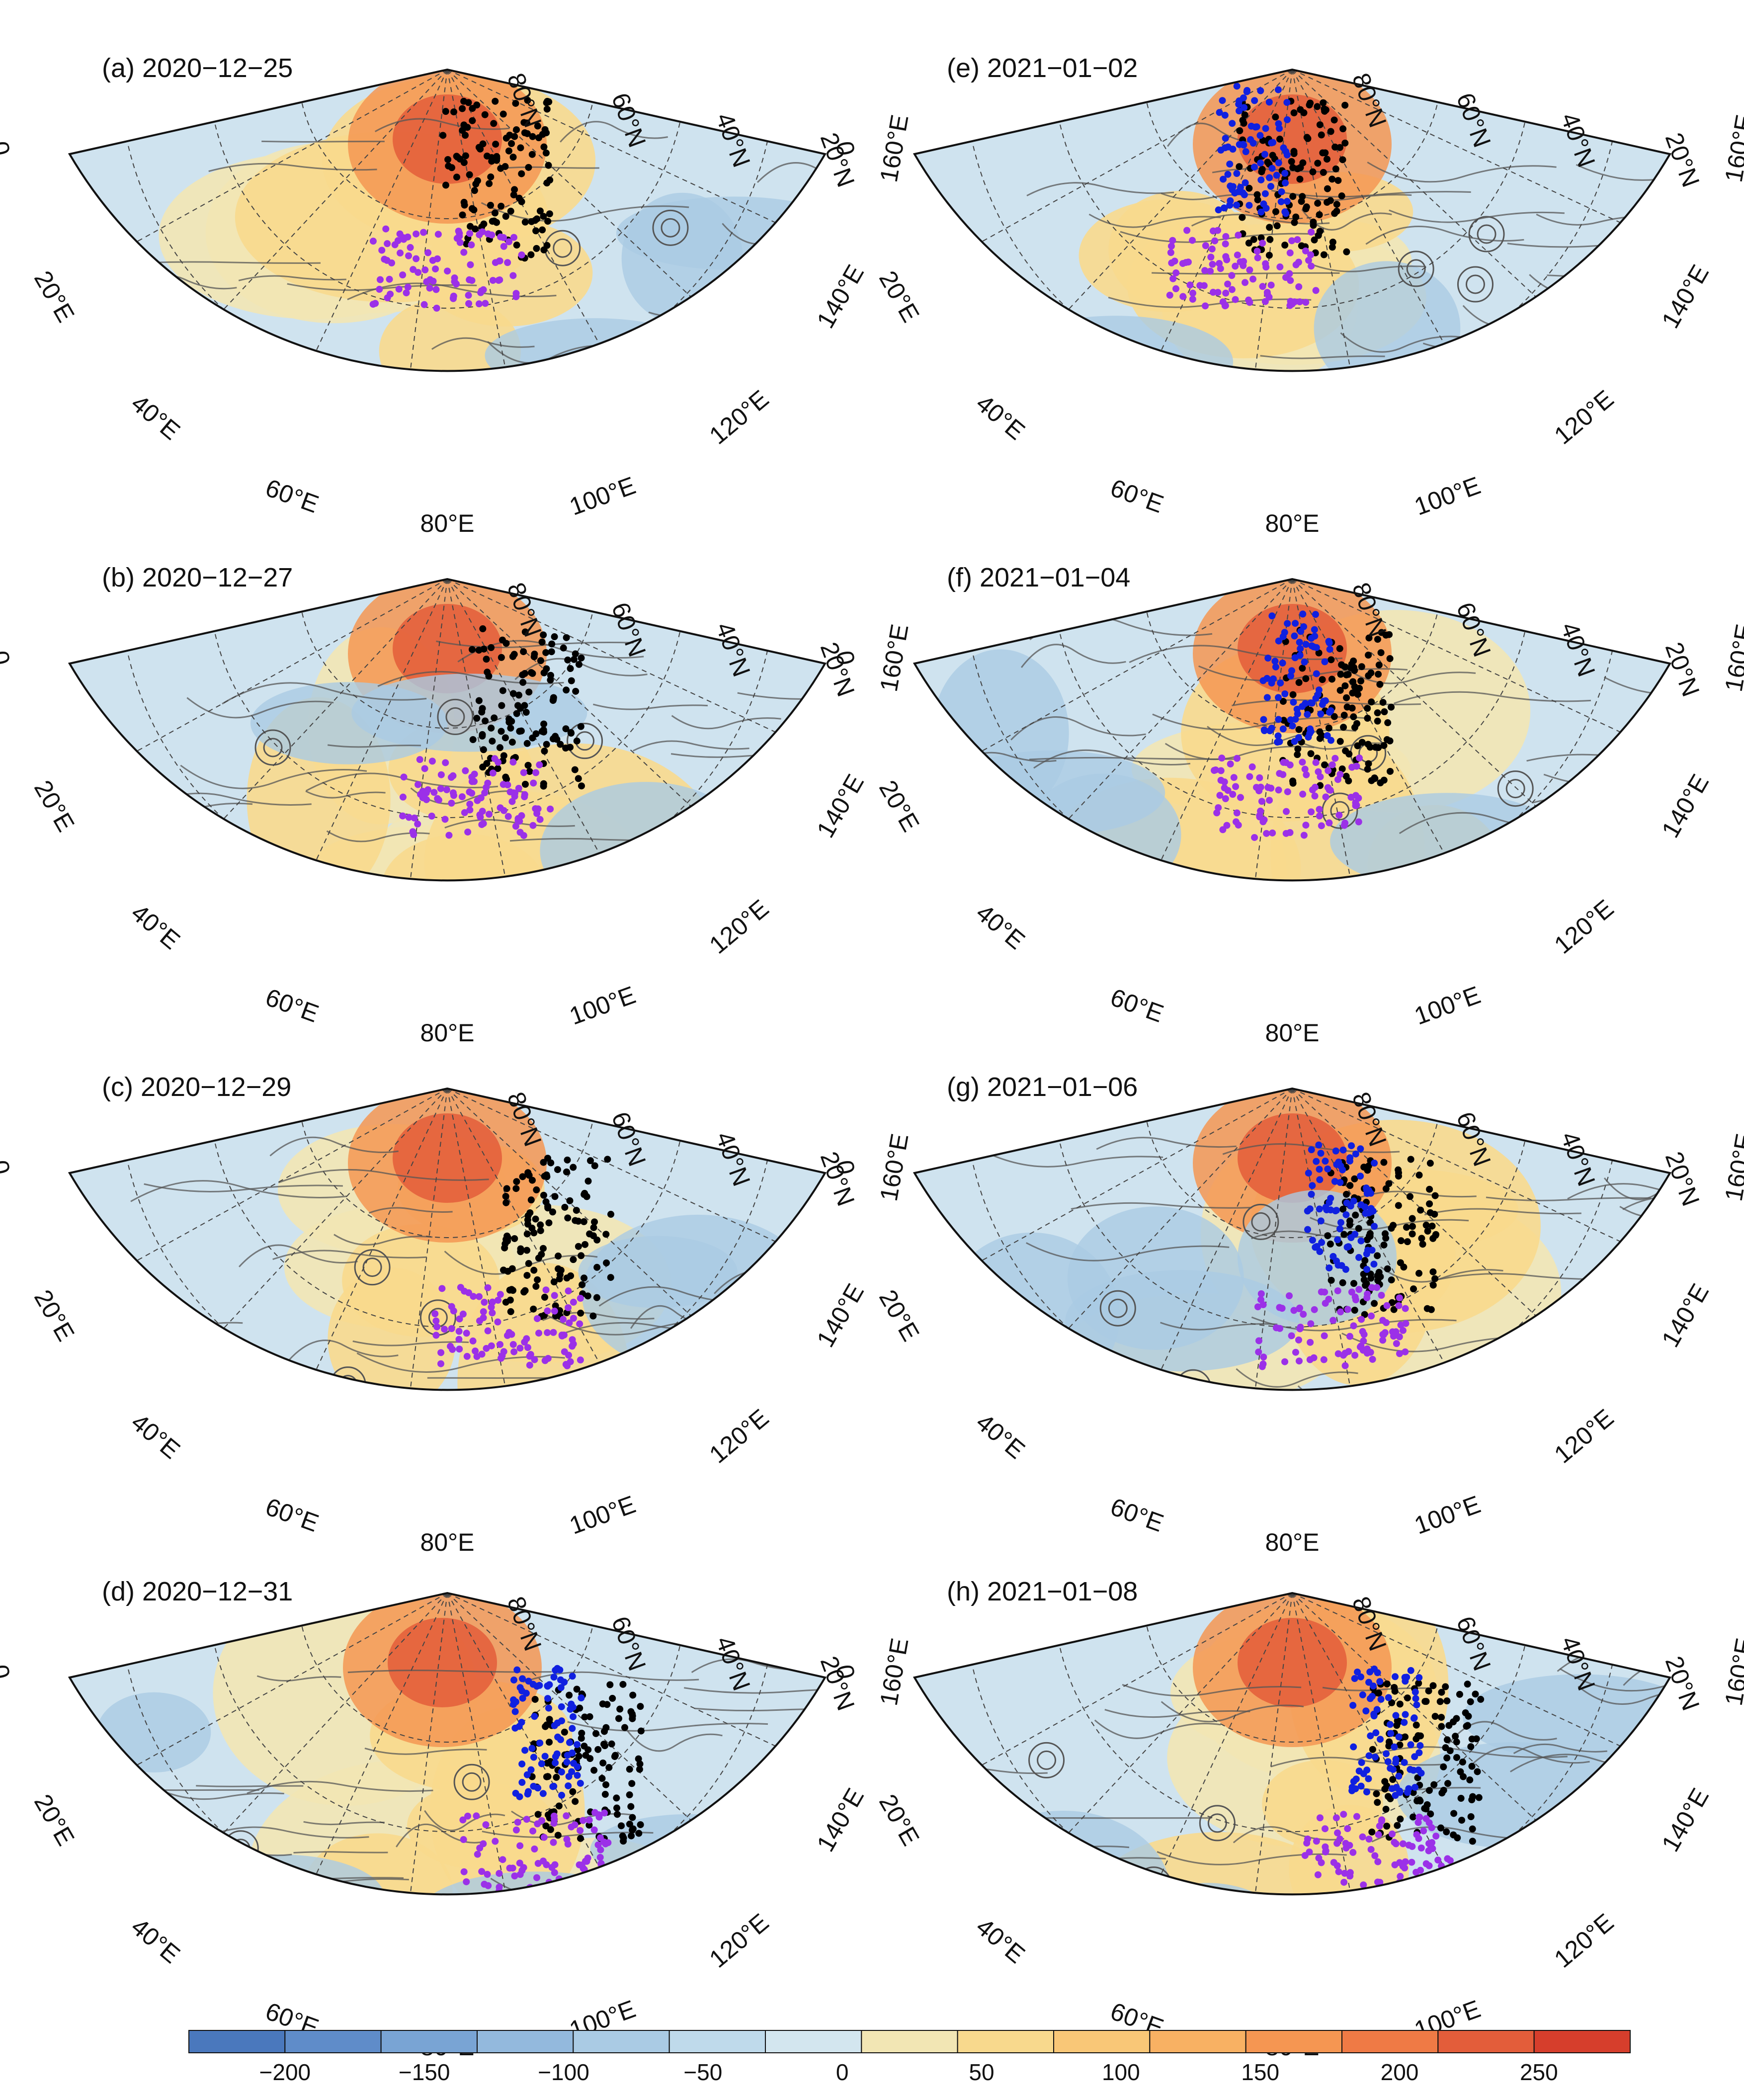 This screenshot has height=2100, width=1744. I want to click on colorbar-tick-label: 100, so click(1121, 2072).